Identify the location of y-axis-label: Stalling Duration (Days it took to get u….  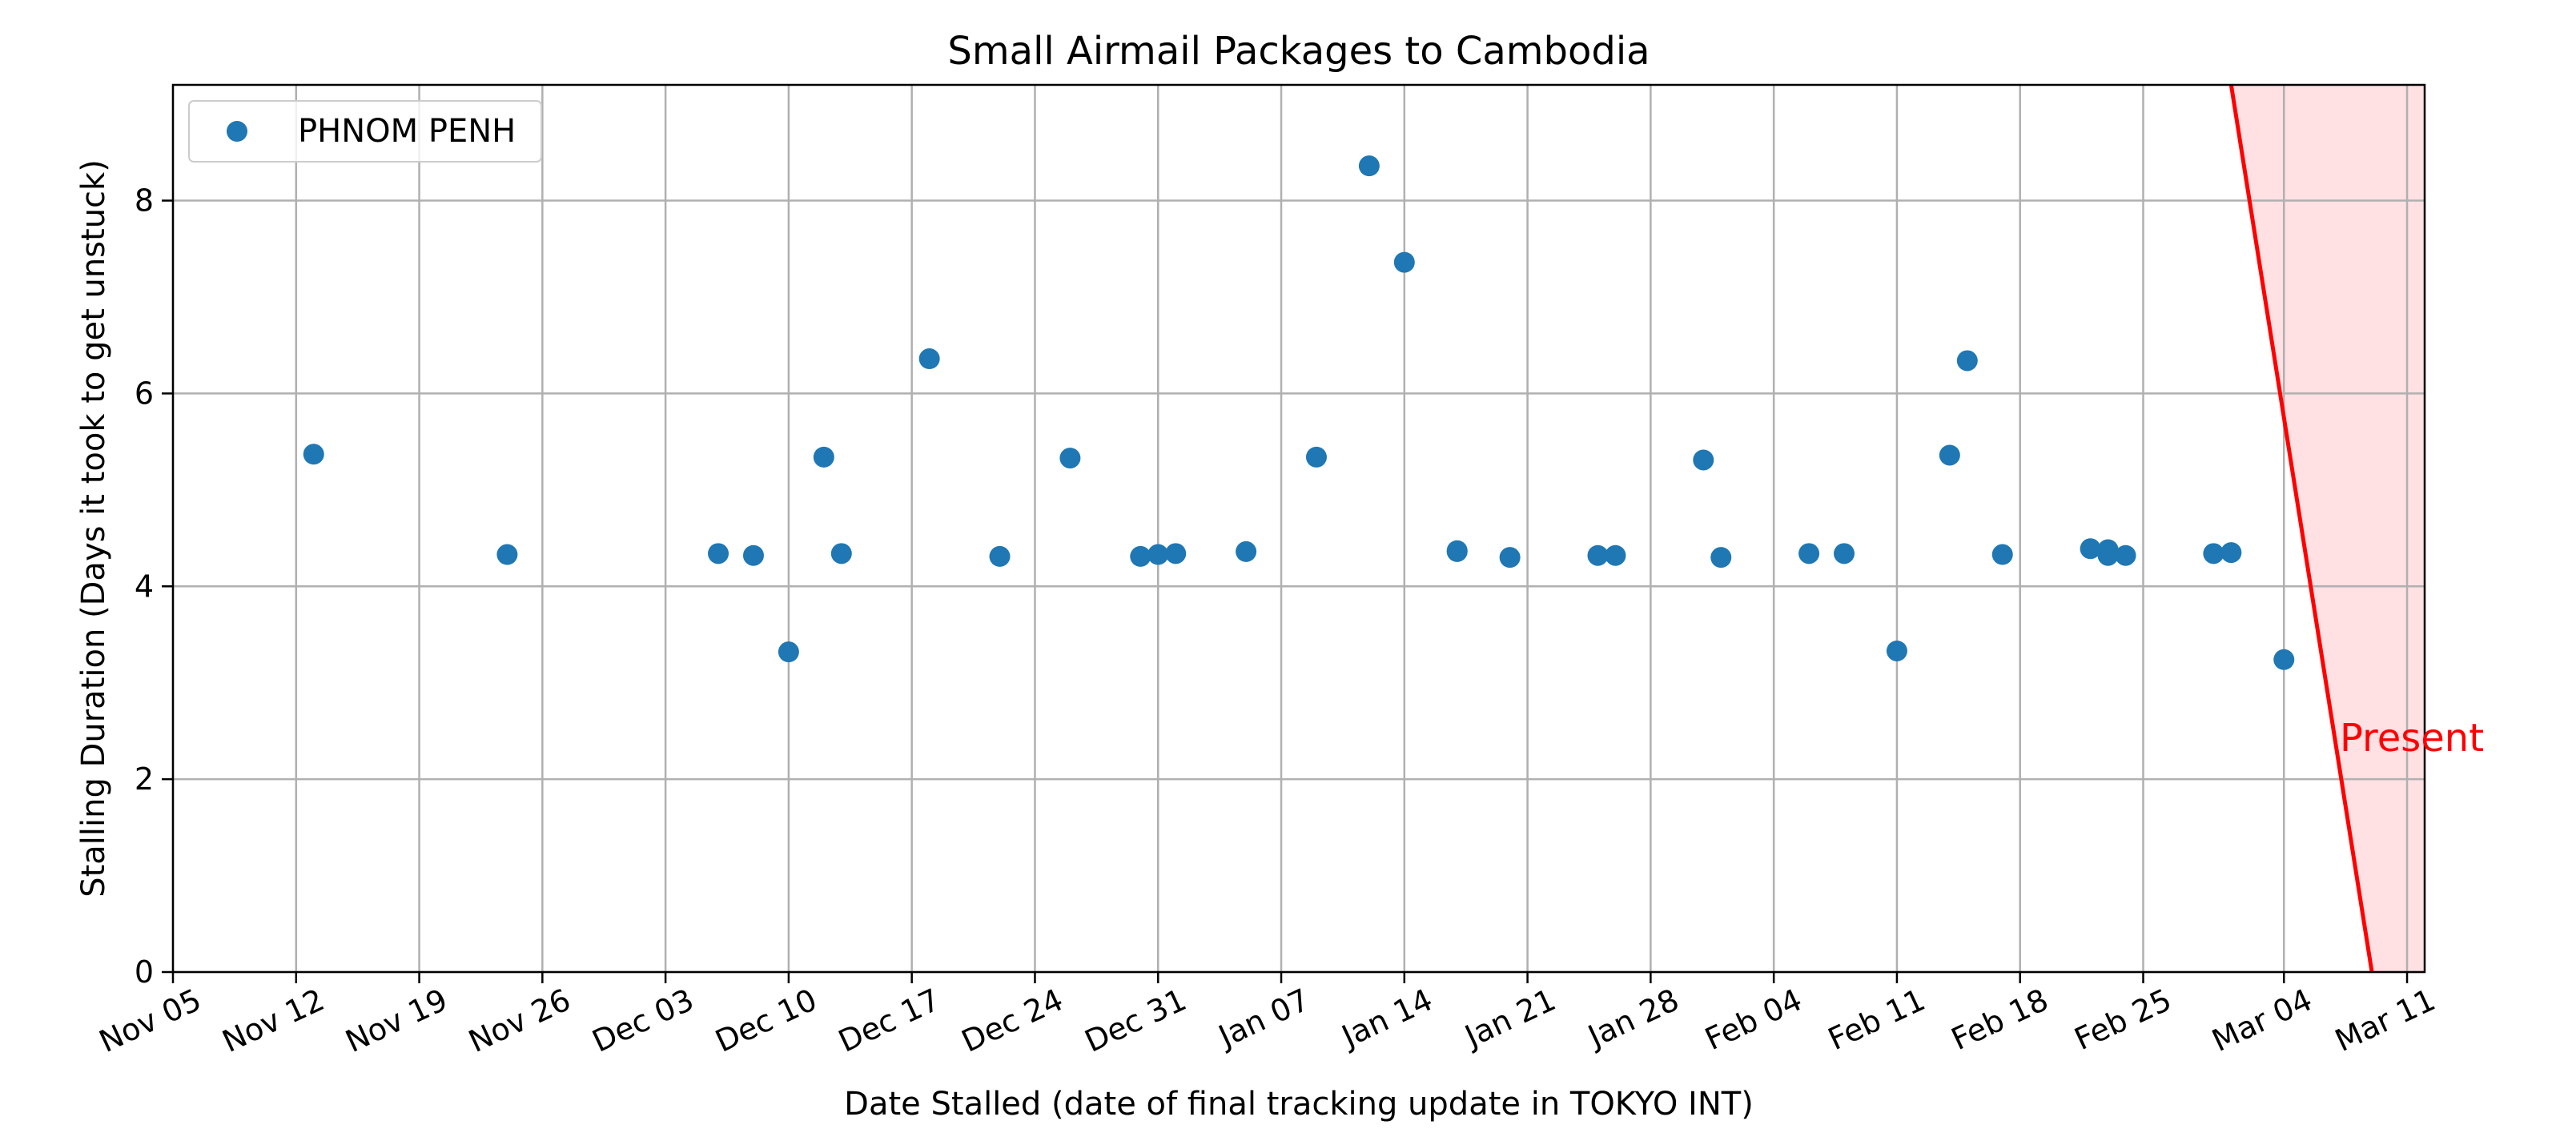
(93, 529).